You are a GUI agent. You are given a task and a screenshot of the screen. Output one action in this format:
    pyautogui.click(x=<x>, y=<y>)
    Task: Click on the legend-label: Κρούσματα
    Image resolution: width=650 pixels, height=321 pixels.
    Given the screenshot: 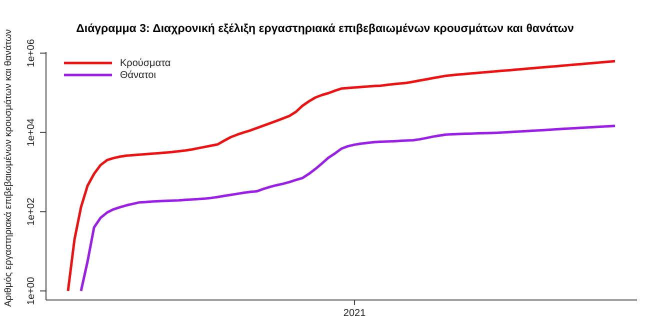 What is the action you would take?
    pyautogui.click(x=145, y=63)
    